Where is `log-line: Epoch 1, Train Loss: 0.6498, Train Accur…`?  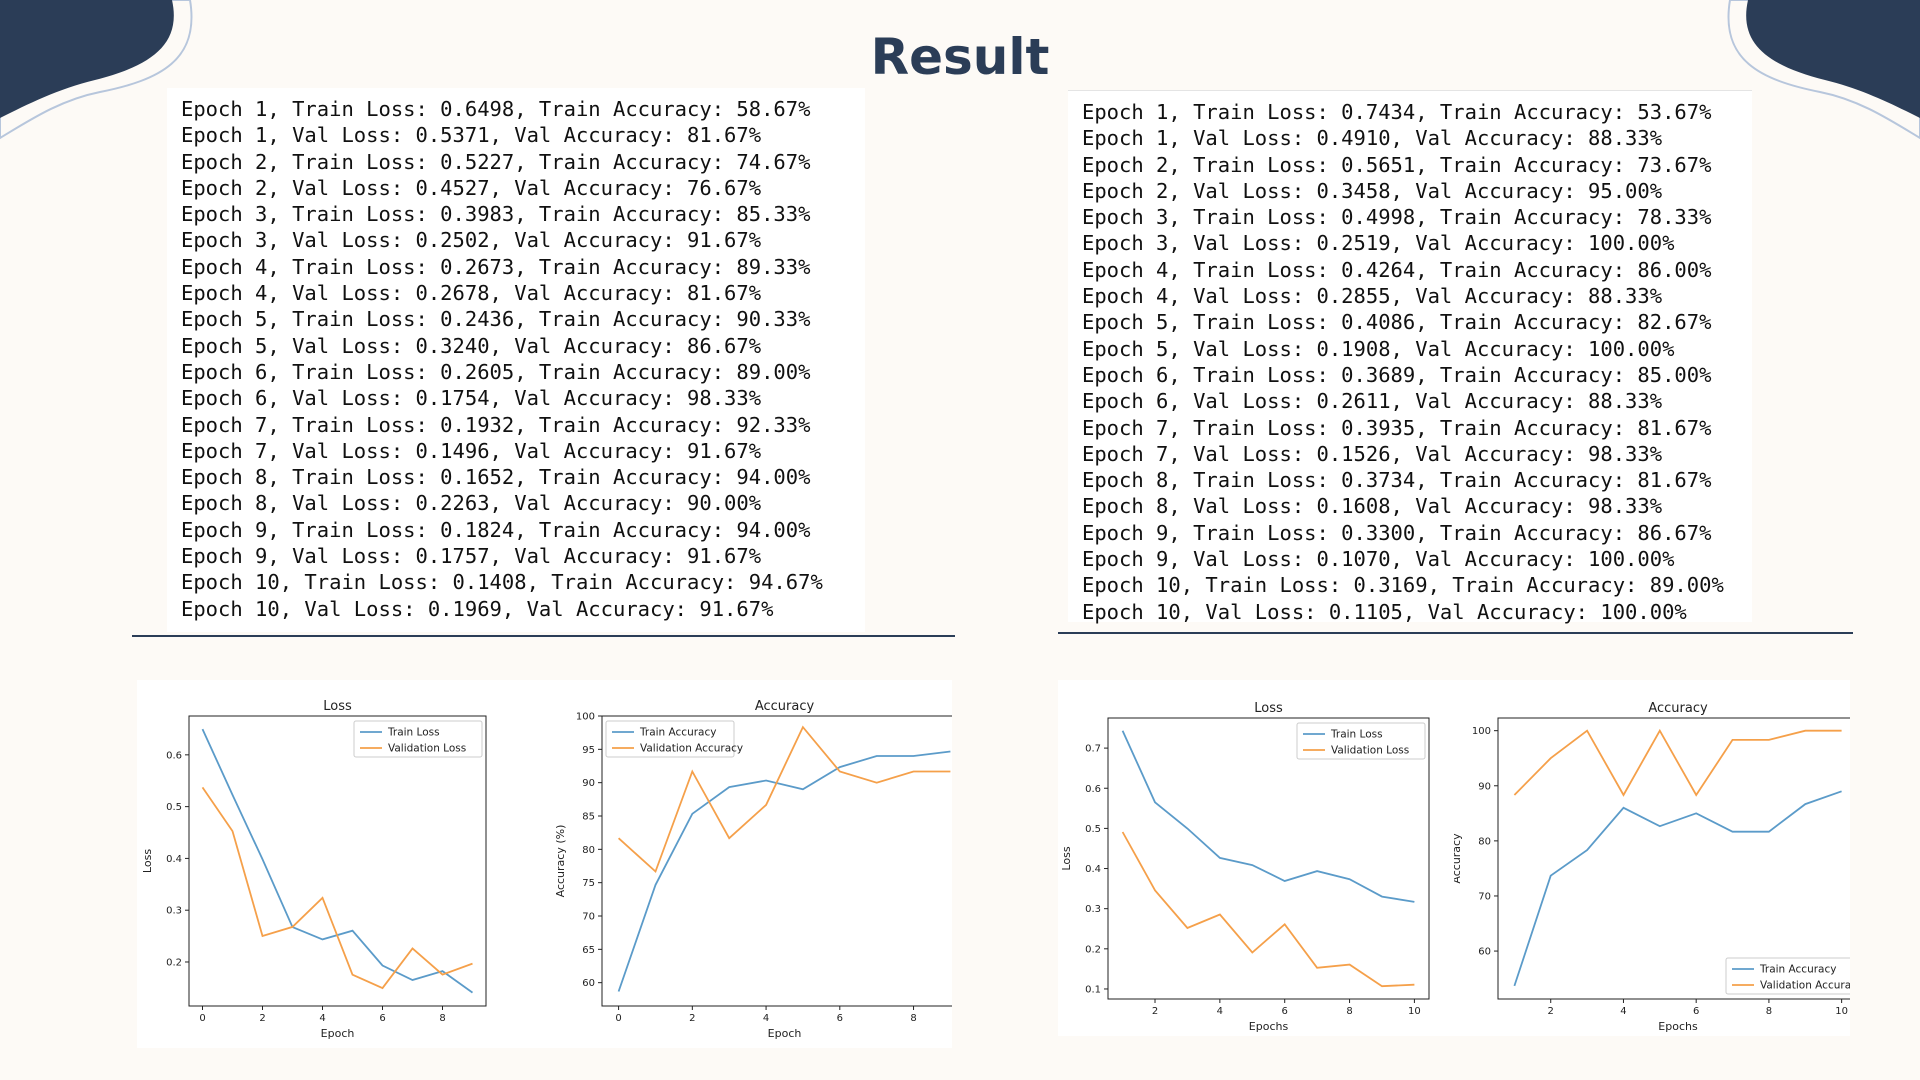
log-line: Epoch 1, Train Loss: 0.6498, Train Accur… is located at coordinates (496, 109).